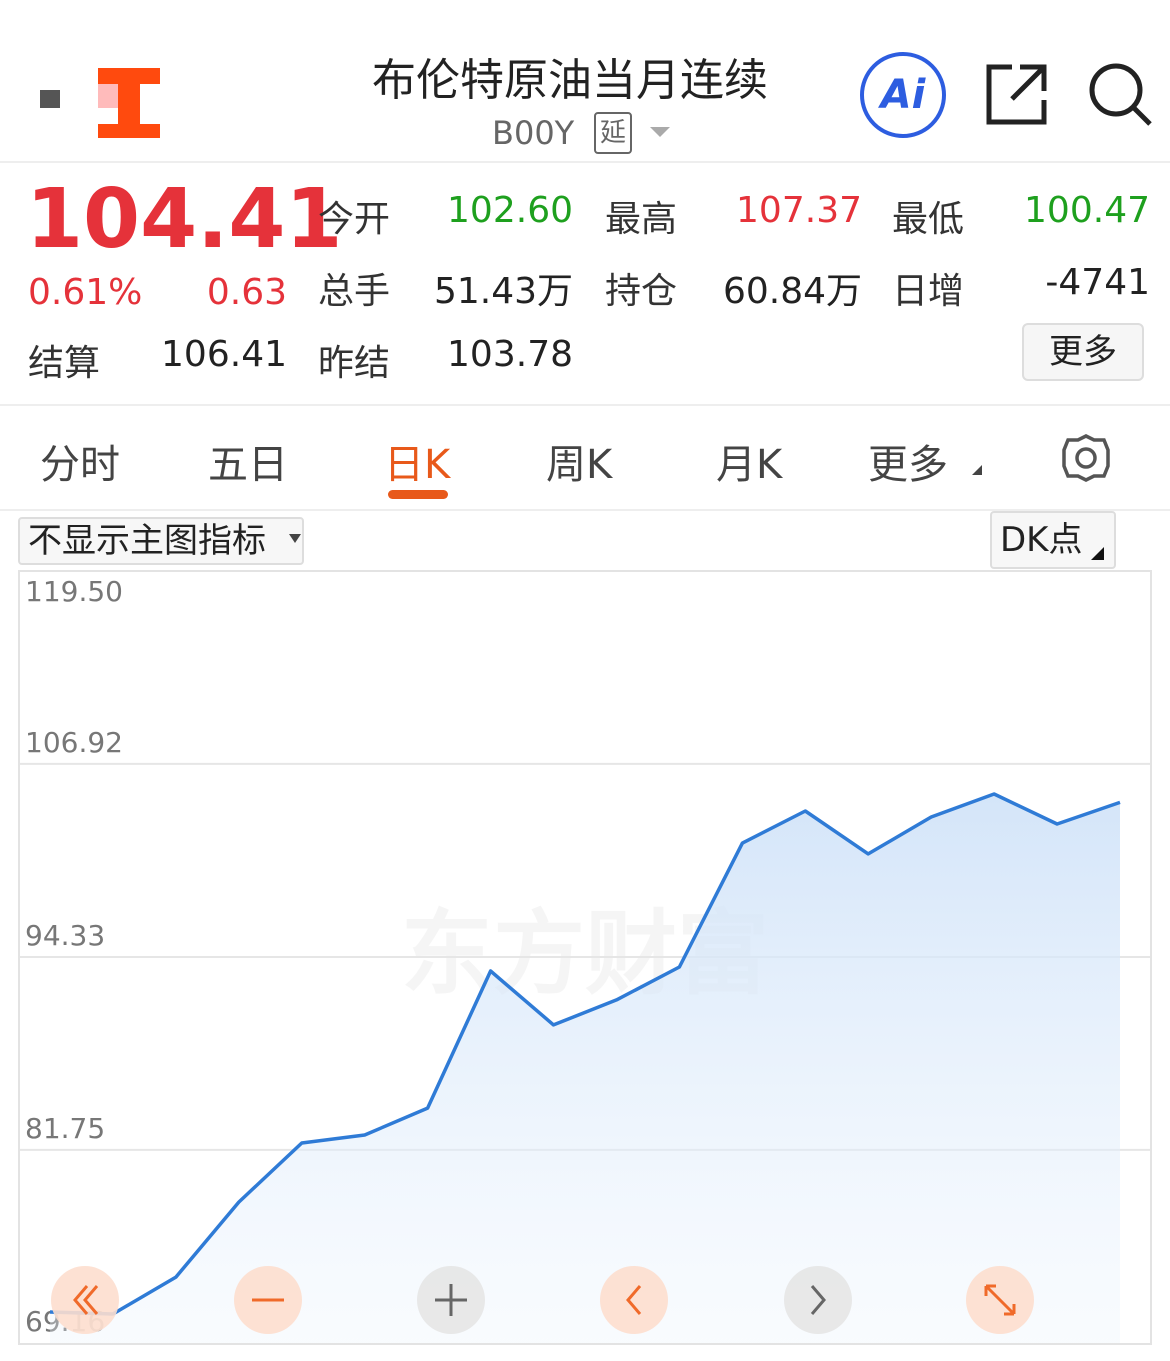 The width and height of the screenshot is (1170, 1361). What do you see at coordinates (503, 291) in the screenshot?
I see `stat-value: 51.43万` at bounding box center [503, 291].